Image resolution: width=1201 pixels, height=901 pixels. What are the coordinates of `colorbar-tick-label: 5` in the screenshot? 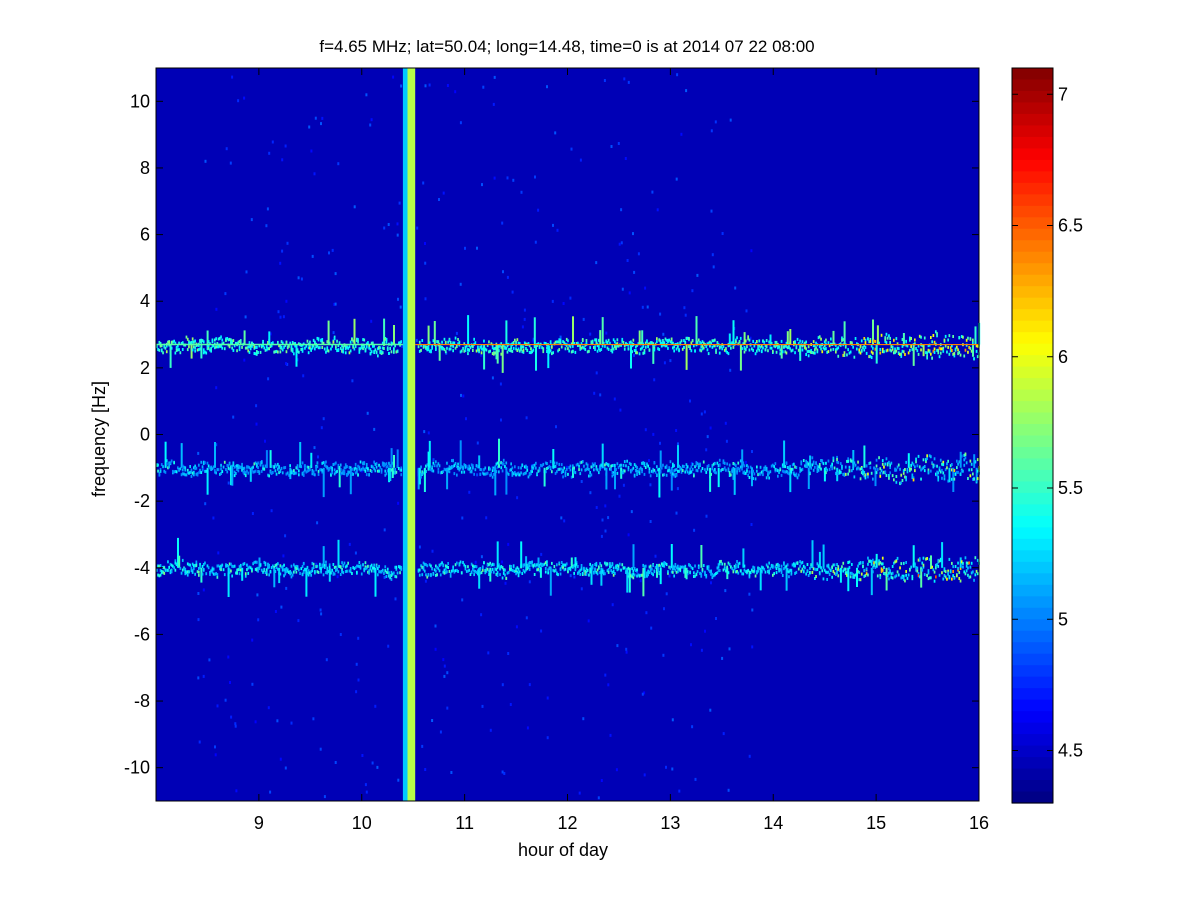 It's located at (1063, 619).